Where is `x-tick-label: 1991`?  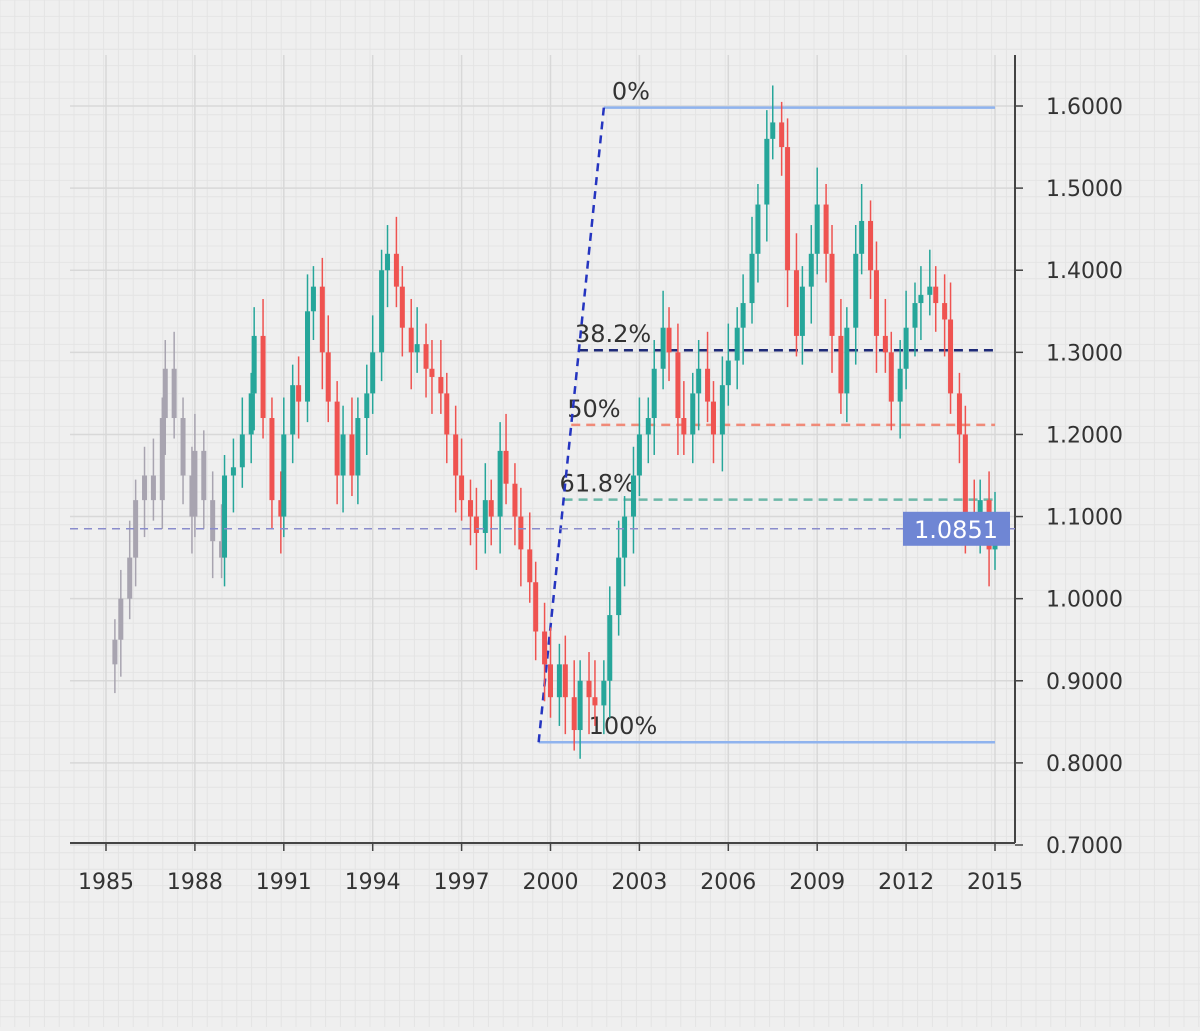
x-tick-label: 1991 is located at coordinates (284, 882).